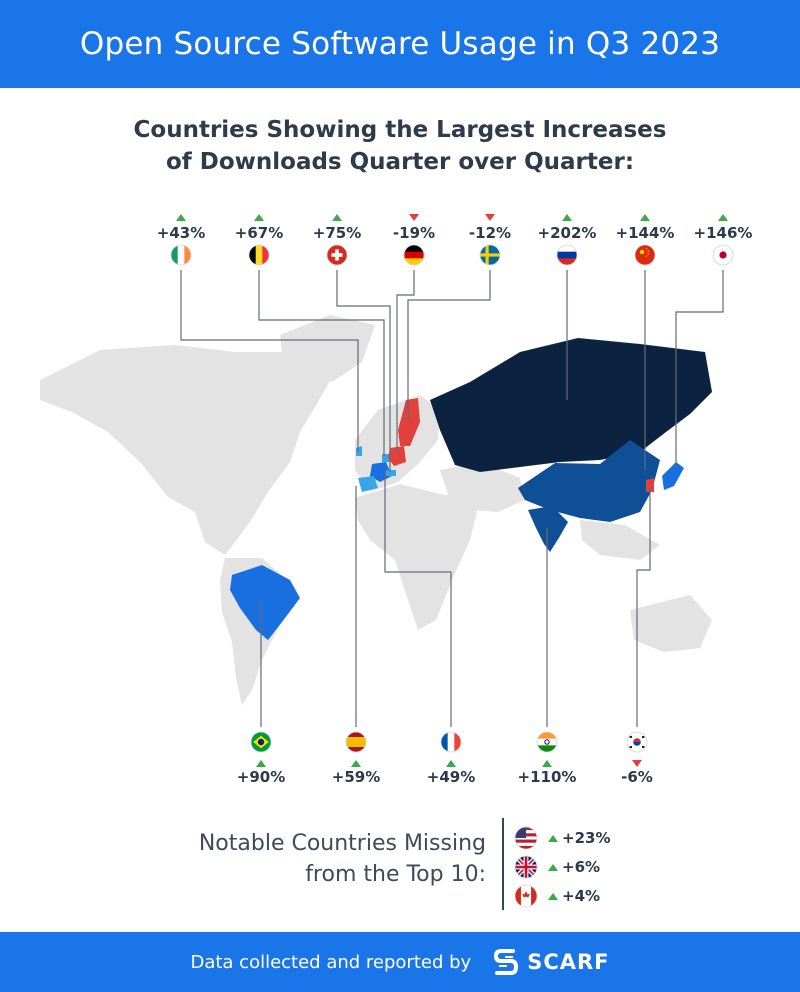 This screenshot has height=992, width=800. What do you see at coordinates (337, 255) in the screenshot?
I see `switzerland-flag-icon` at bounding box center [337, 255].